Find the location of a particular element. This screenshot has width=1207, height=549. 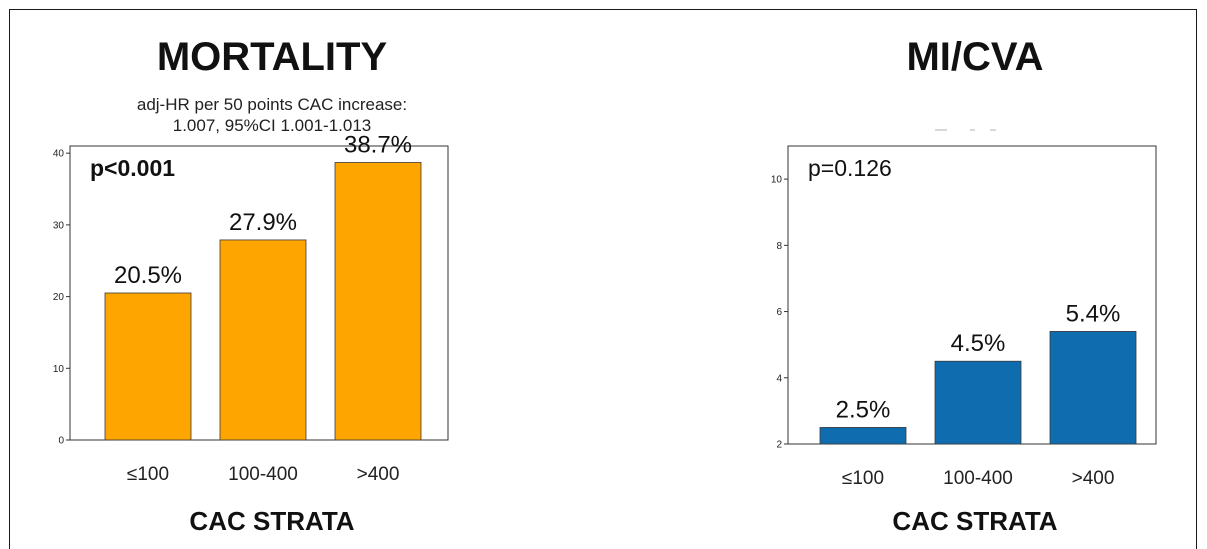

mortality-p-value: p<0.001 is located at coordinates (132, 168).